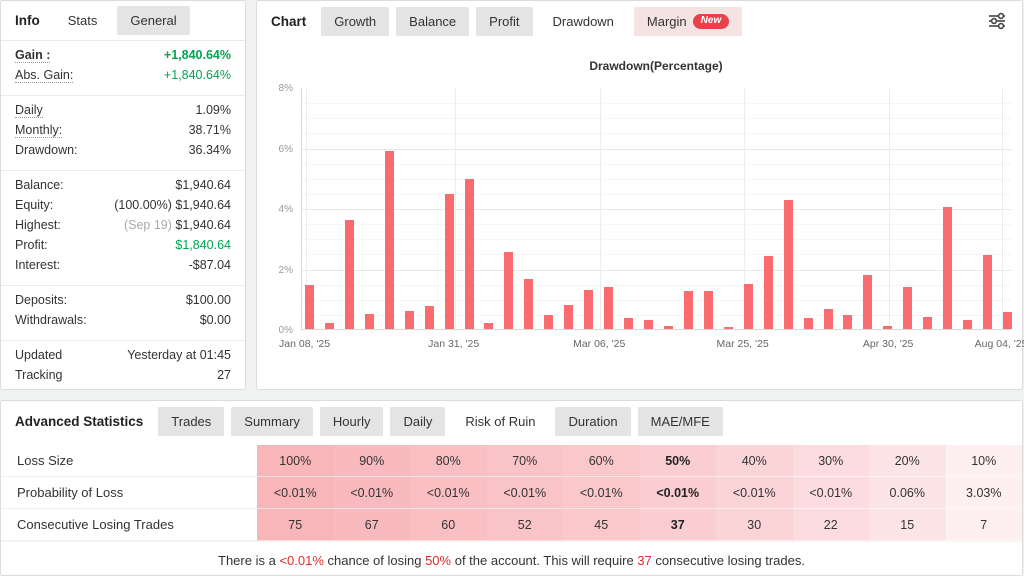 The height and width of the screenshot is (576, 1024). Describe the element at coordinates (371, 461) in the screenshot. I see `table-cell: 90%` at that location.